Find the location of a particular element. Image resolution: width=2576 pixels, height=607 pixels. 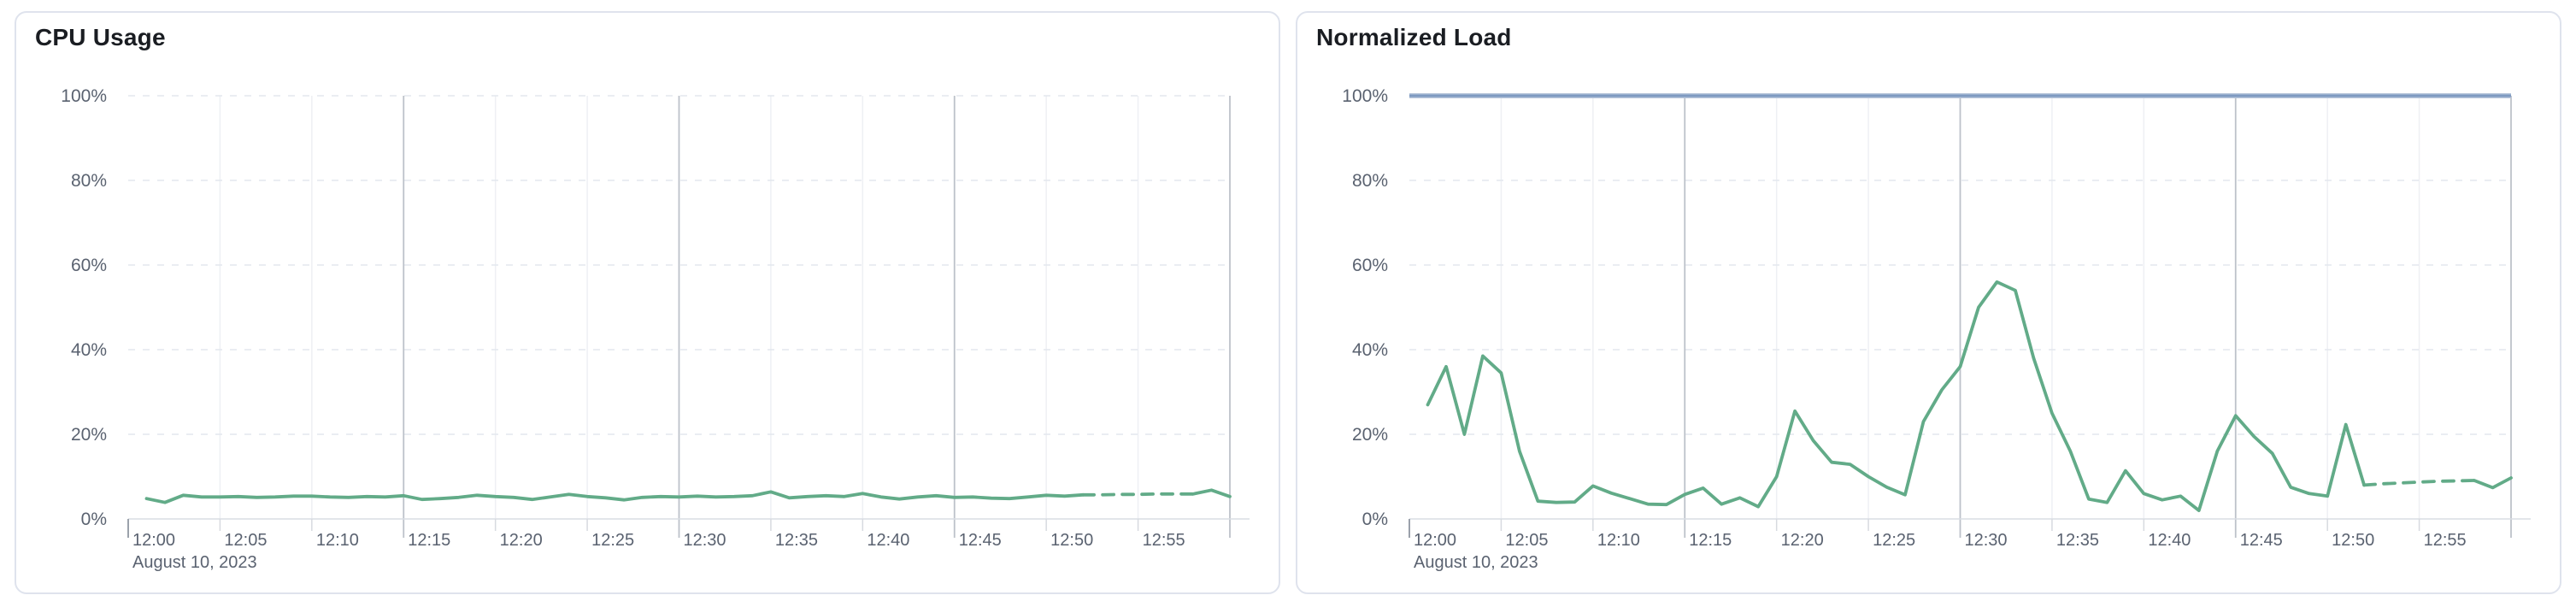

chart-title: CPU Usage is located at coordinates (100, 37).